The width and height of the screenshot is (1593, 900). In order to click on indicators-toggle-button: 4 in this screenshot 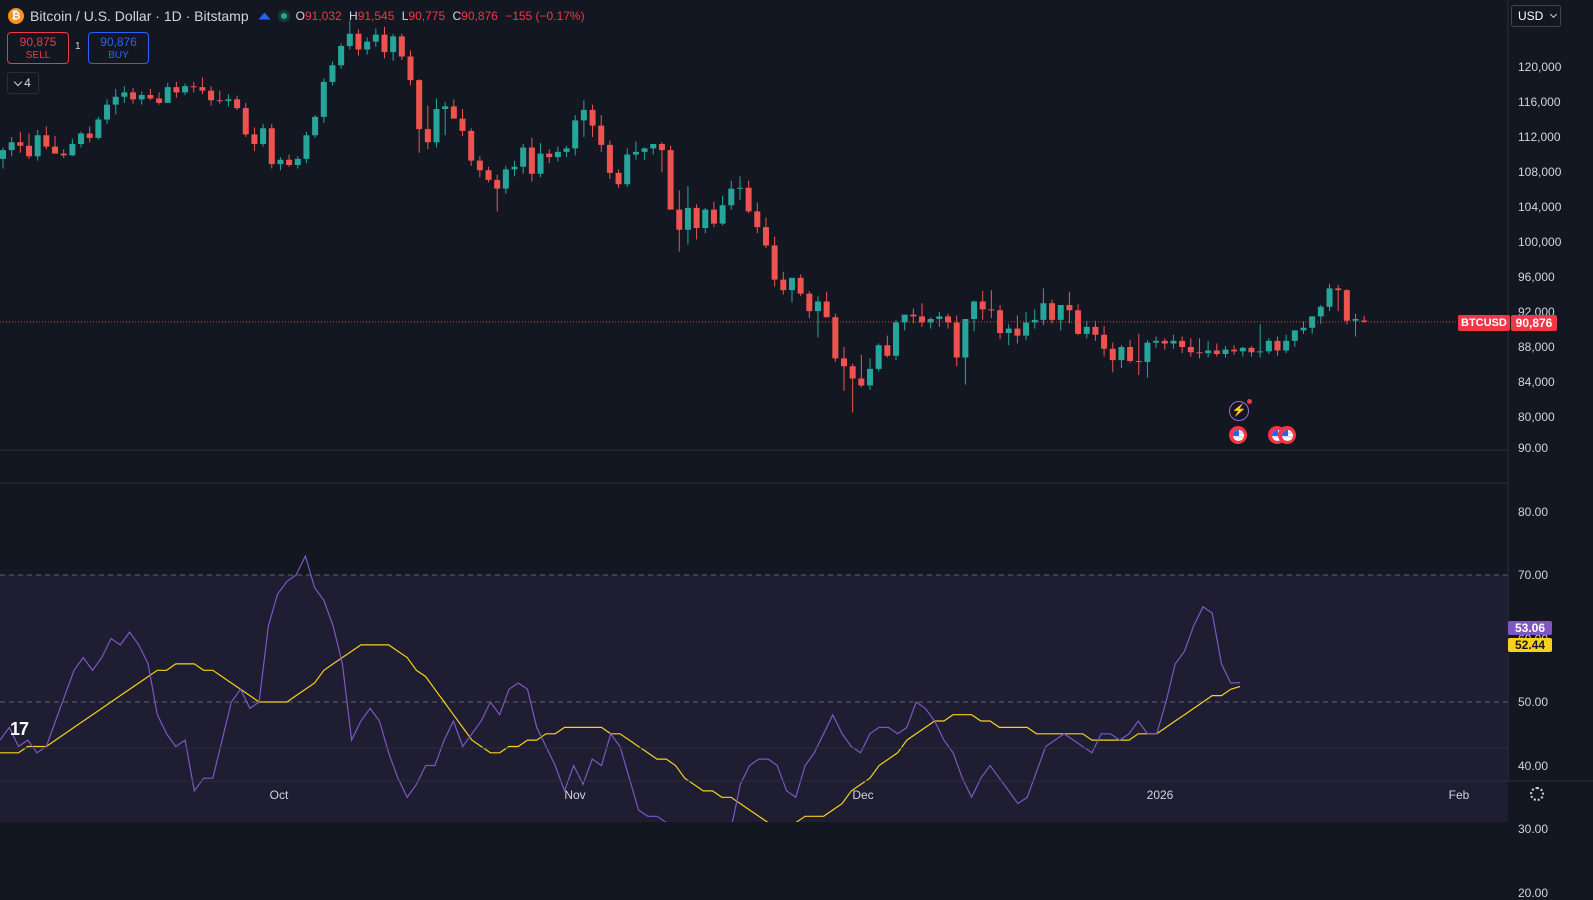, I will do `click(23, 83)`.